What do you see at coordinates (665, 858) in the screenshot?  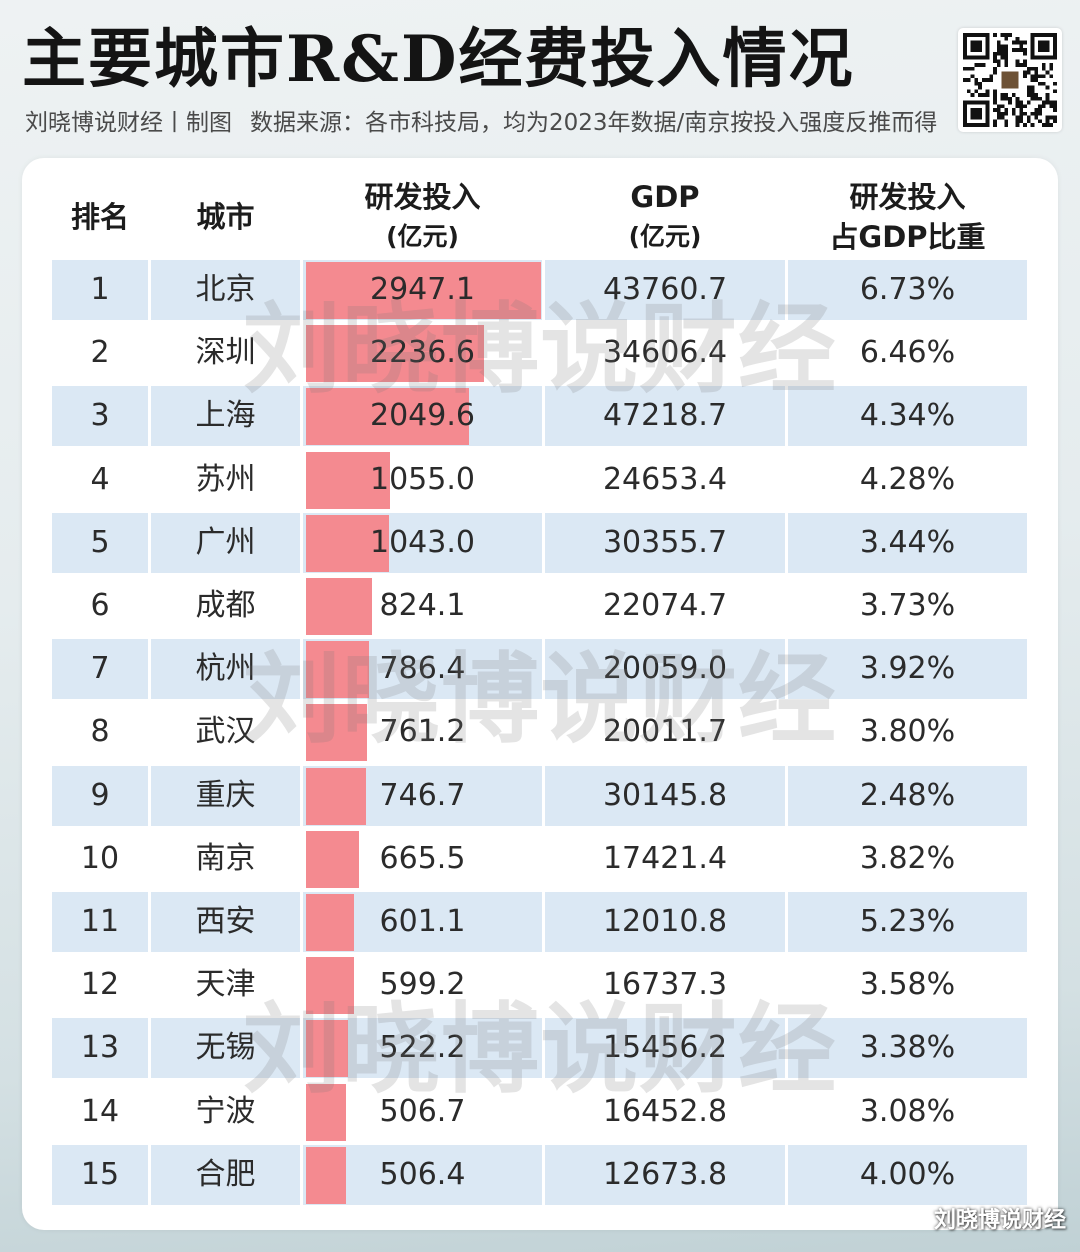 I see `gdp-value: 17421.4` at bounding box center [665, 858].